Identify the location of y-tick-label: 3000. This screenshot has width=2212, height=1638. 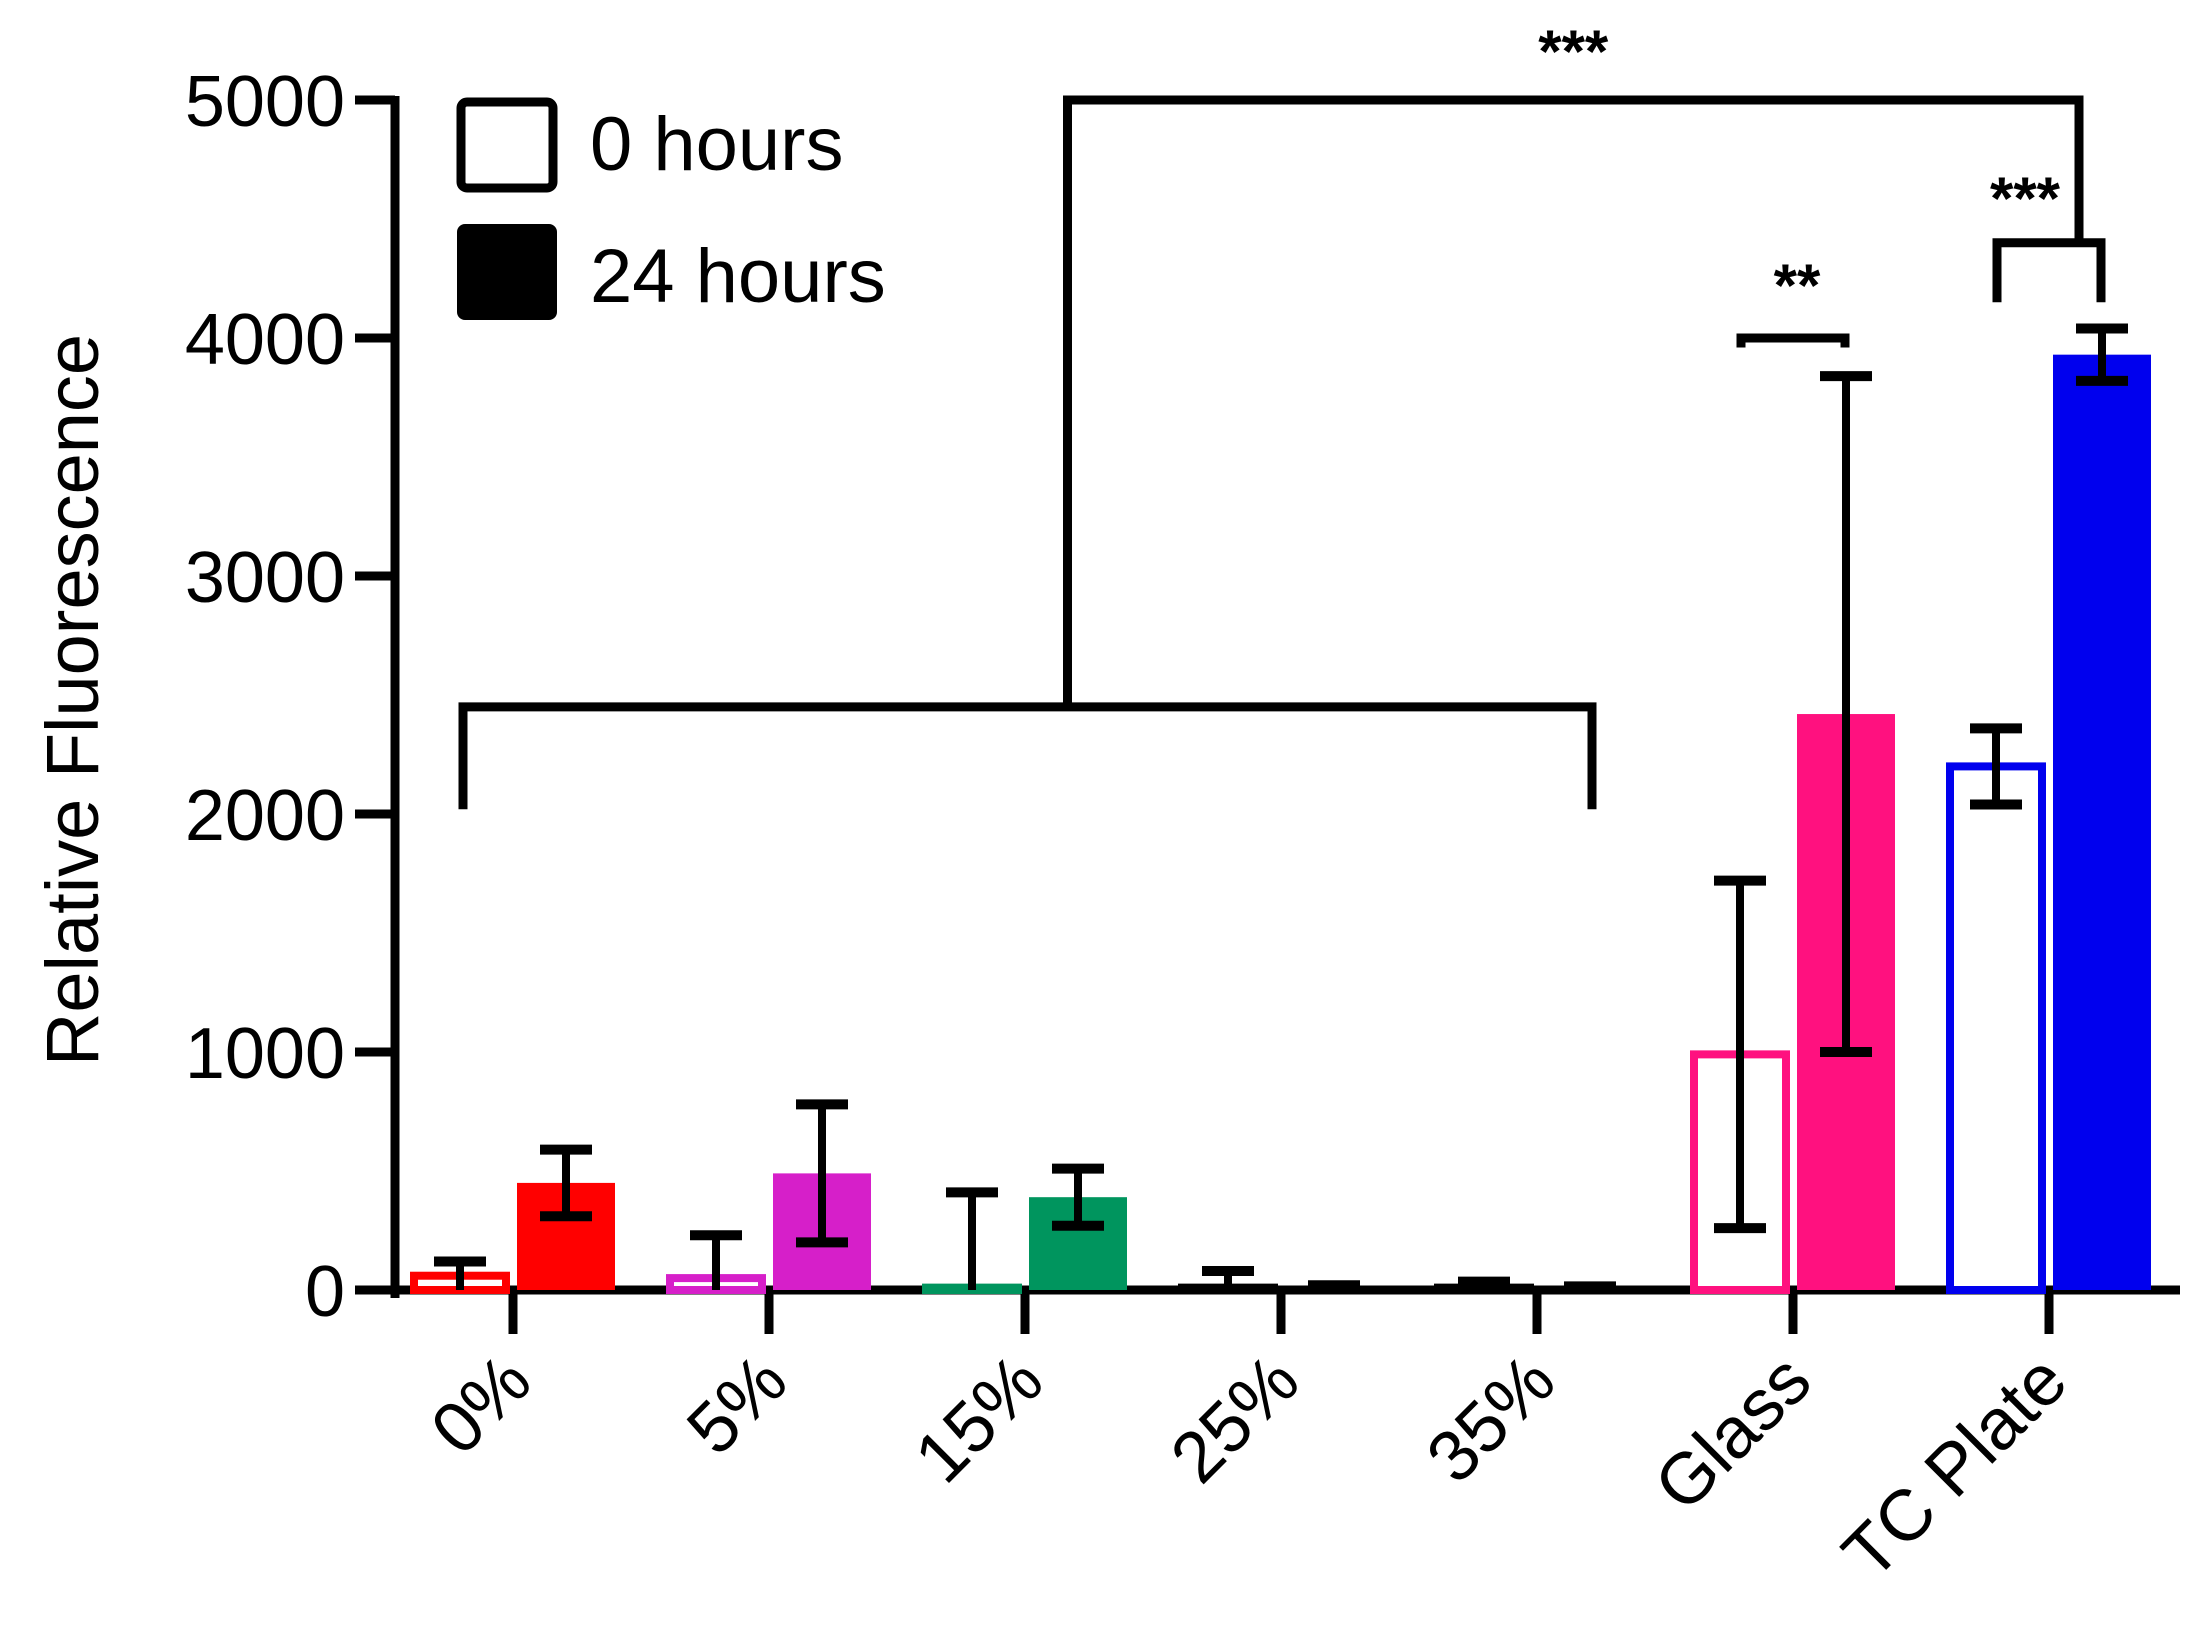
(265, 578).